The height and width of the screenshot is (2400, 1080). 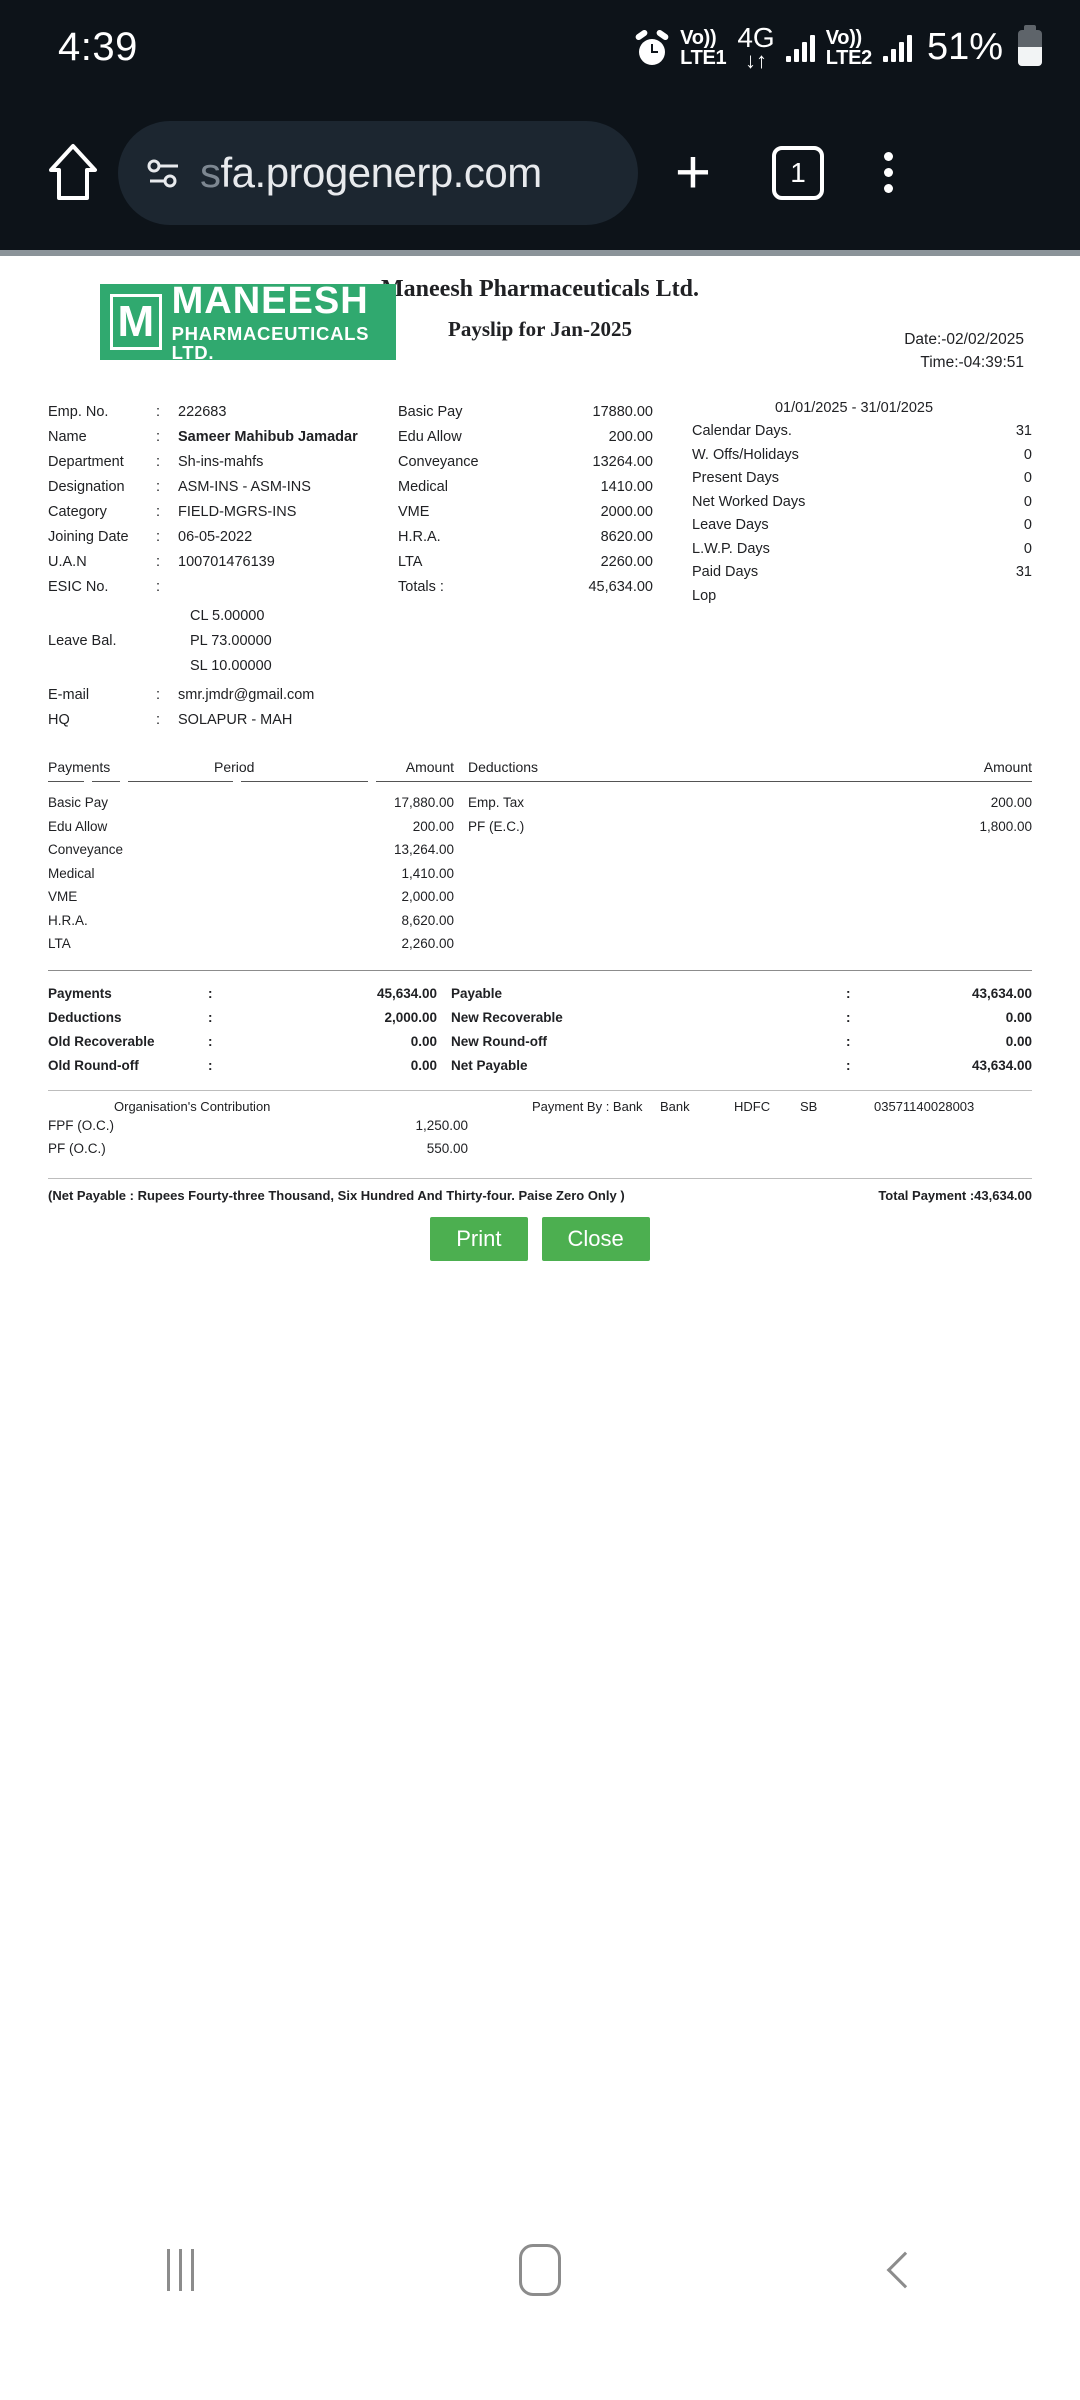 I want to click on home-icon, so click(x=73, y=171).